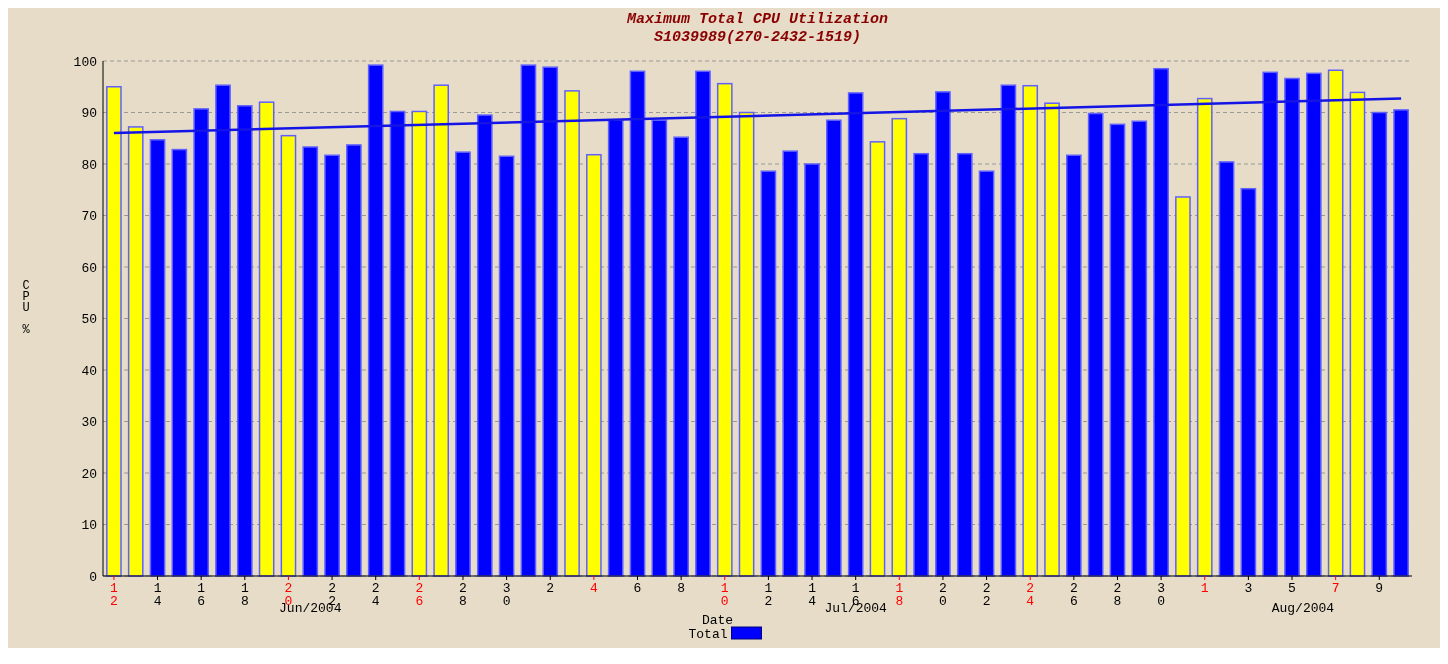  Describe the element at coordinates (89, 474) in the screenshot. I see `y-tick-label: 20` at that location.